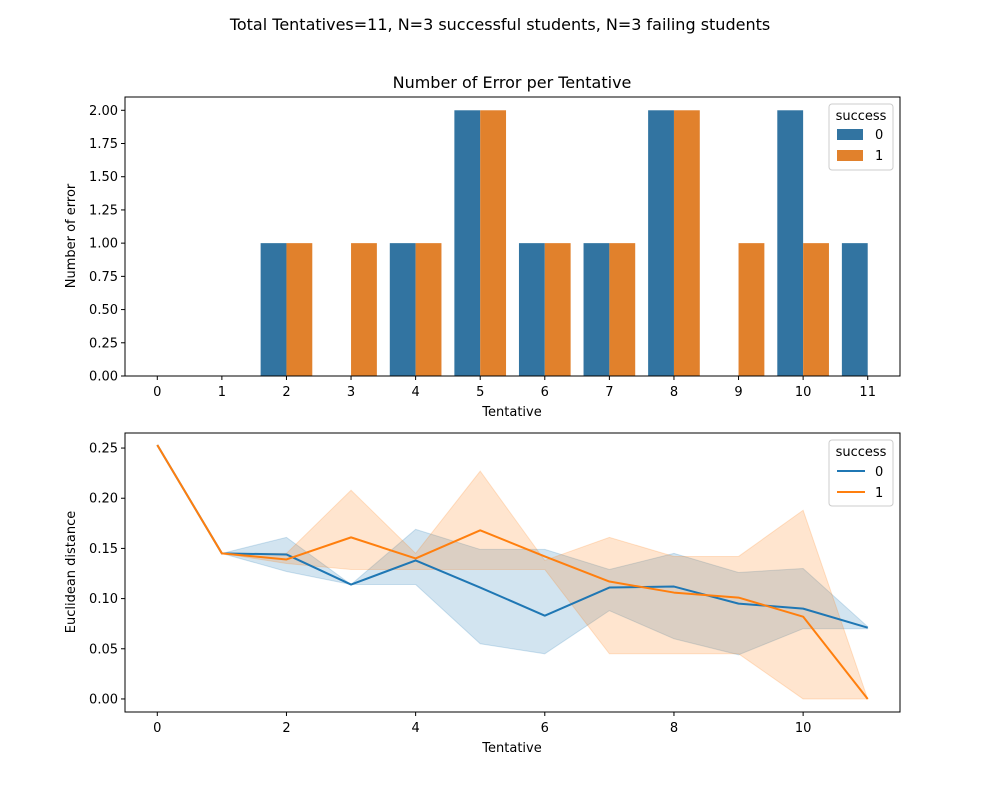  I want to click on x-tick-label: 11, so click(867, 392).